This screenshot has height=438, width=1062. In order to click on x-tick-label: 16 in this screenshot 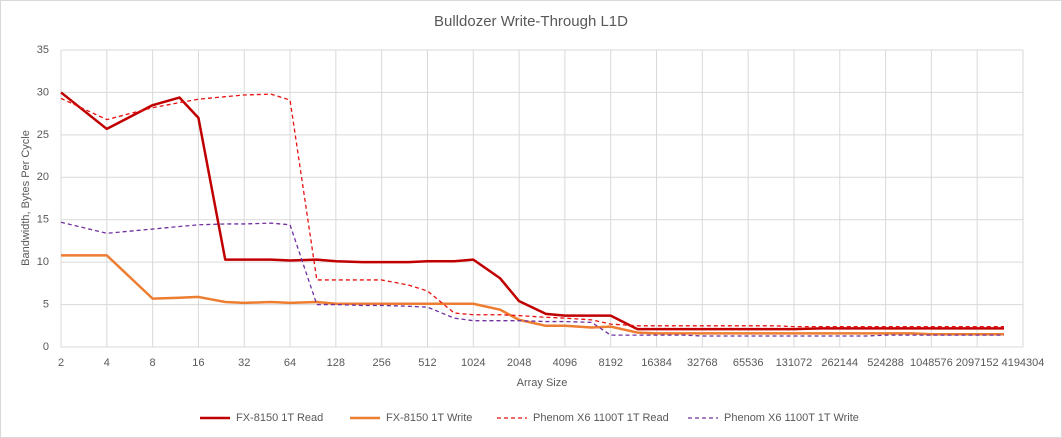, I will do `click(198, 363)`.